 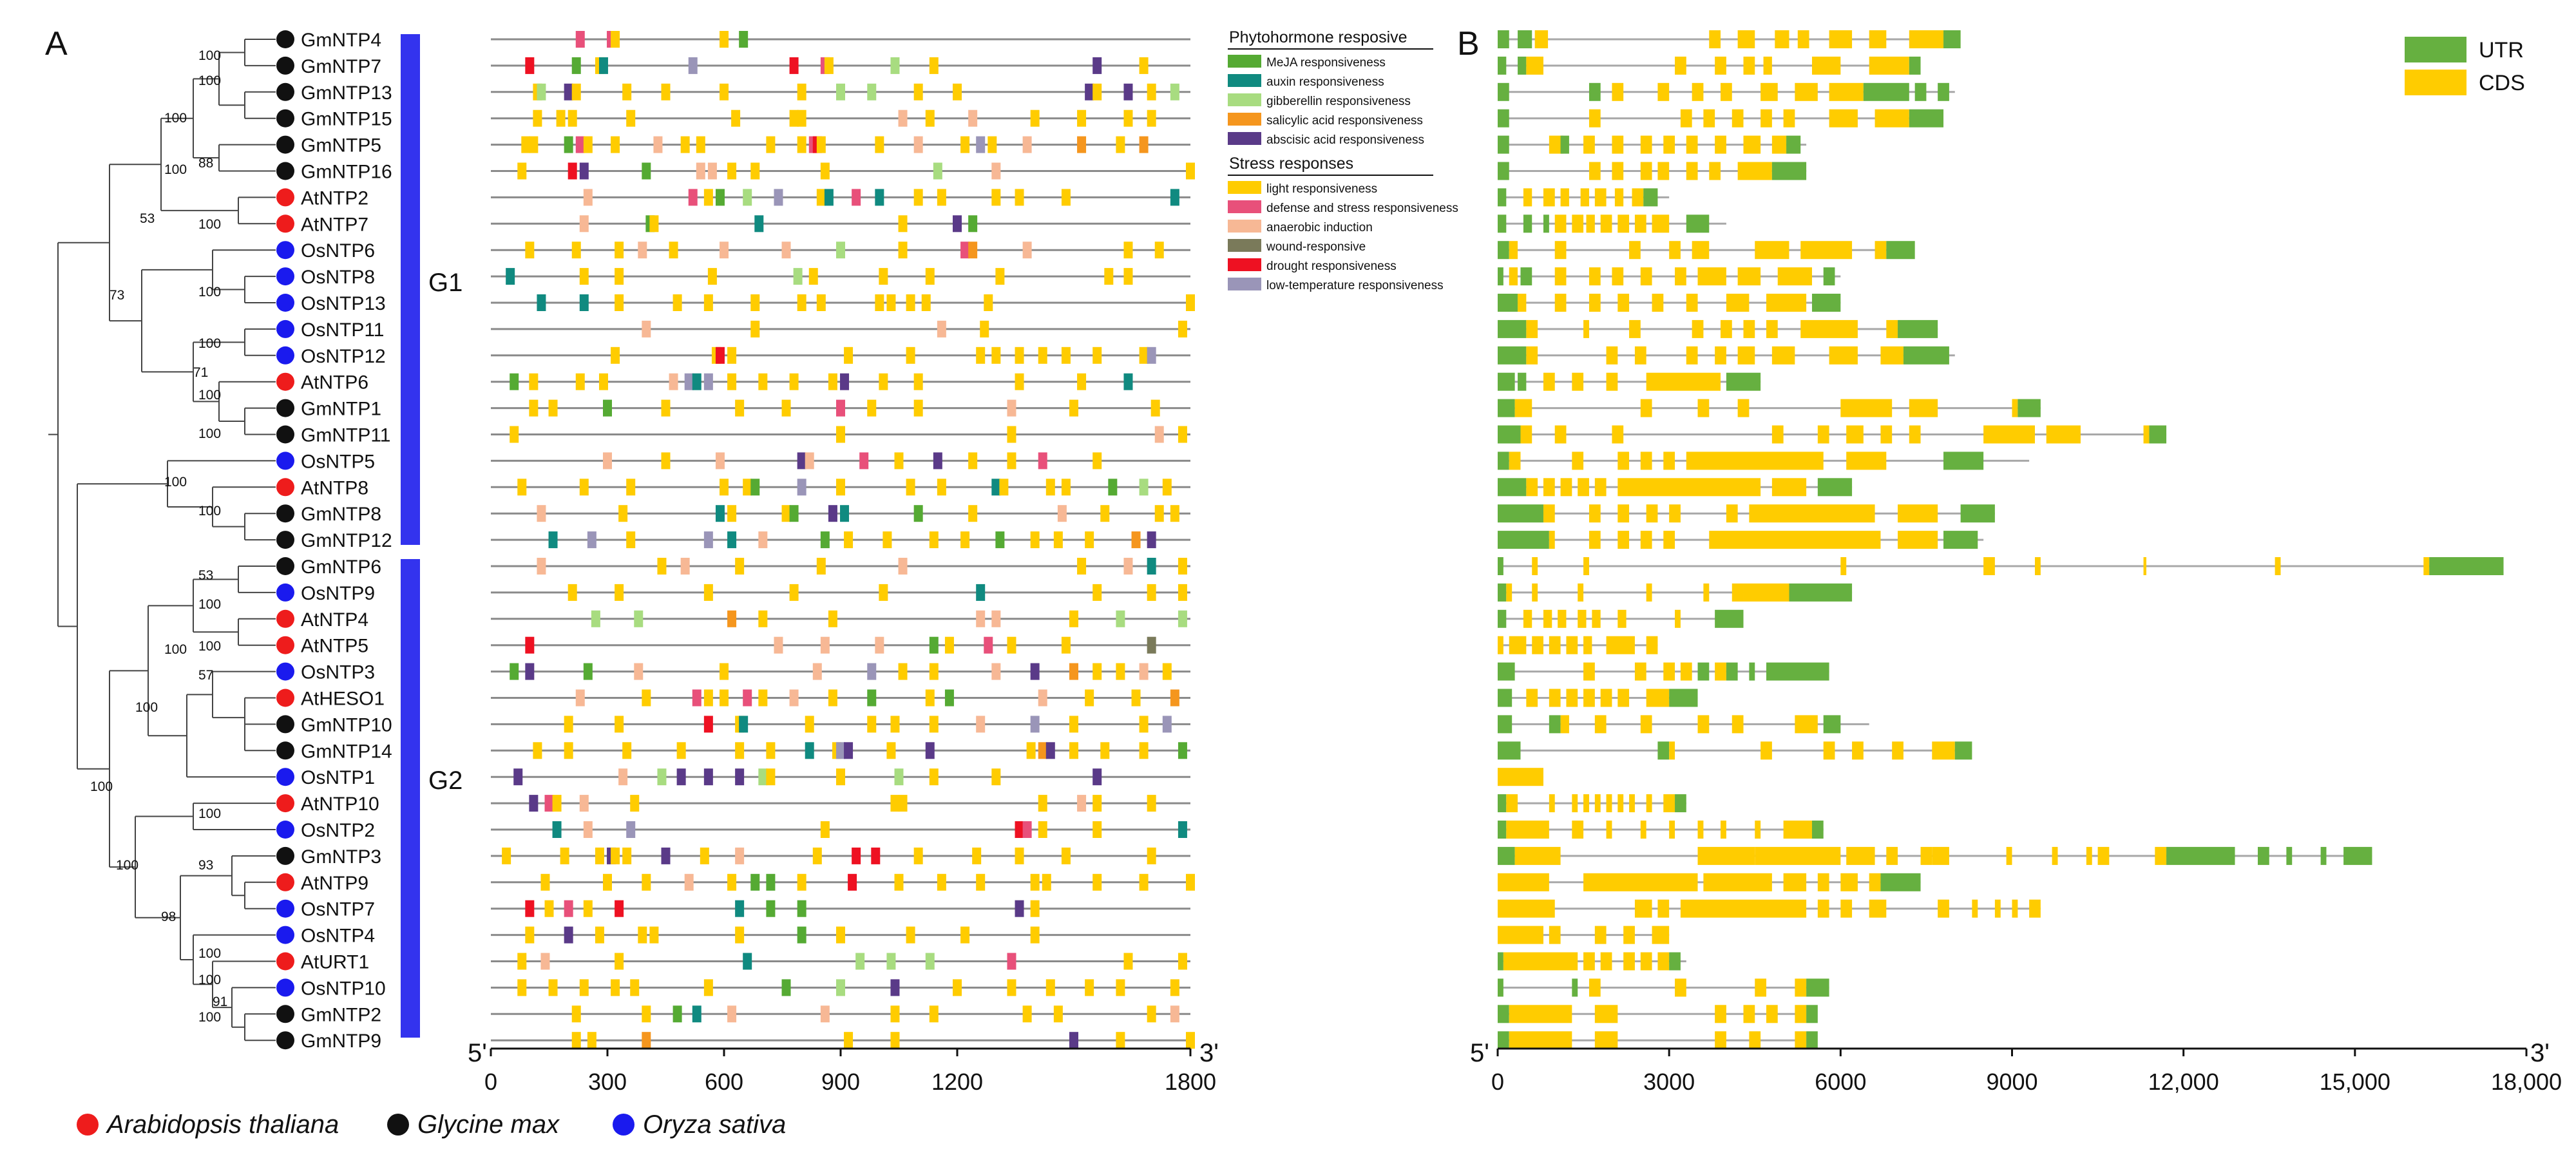 What do you see at coordinates (1167, 724) in the screenshot?
I see `cis-element-cold` at bounding box center [1167, 724].